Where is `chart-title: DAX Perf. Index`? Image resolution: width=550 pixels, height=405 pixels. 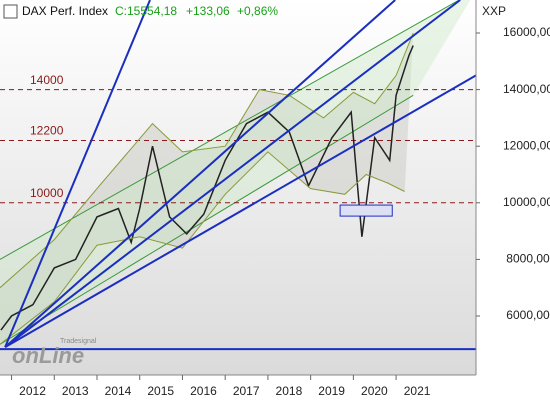 chart-title: DAX Perf. Index is located at coordinates (65, 11).